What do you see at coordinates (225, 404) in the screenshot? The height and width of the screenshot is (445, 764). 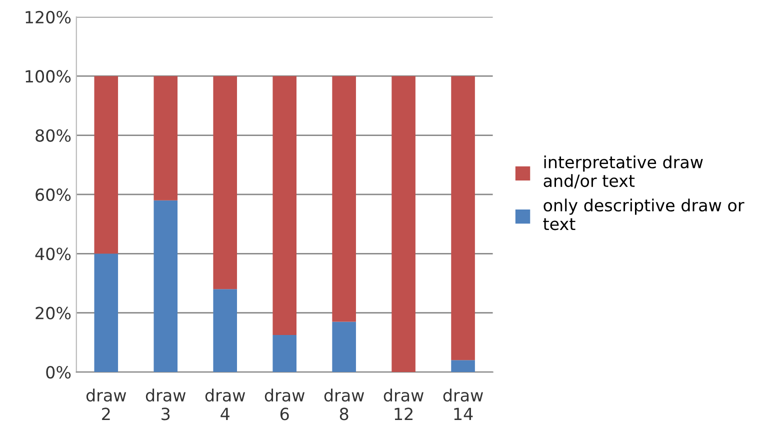 I see `x-tick-label: draw 4` at bounding box center [225, 404].